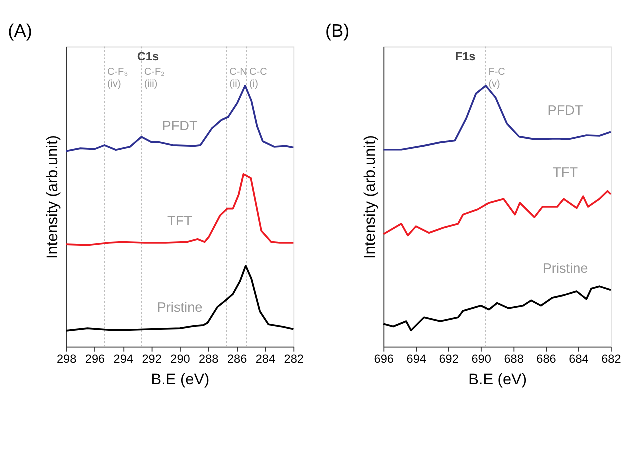 Image resolution: width=631 pixels, height=456 pixels. Describe the element at coordinates (124, 359) in the screenshot. I see `x-tick-label: 294` at that location.